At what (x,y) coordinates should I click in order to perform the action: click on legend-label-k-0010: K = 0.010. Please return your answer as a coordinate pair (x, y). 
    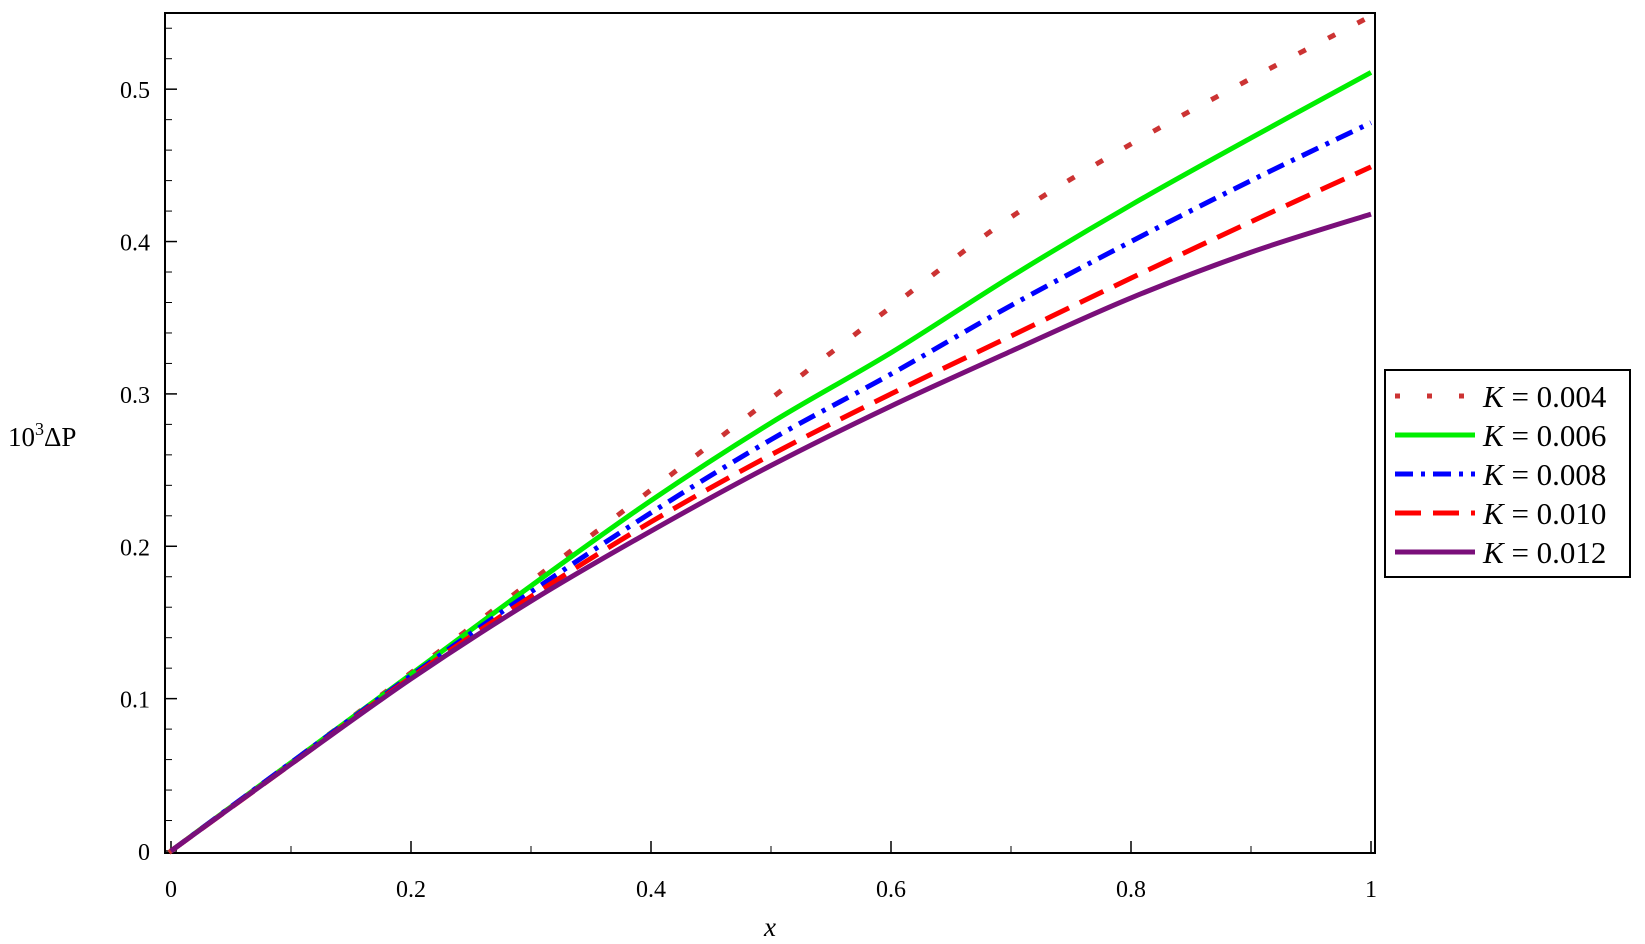
    Looking at the image, I should click on (1544, 513).